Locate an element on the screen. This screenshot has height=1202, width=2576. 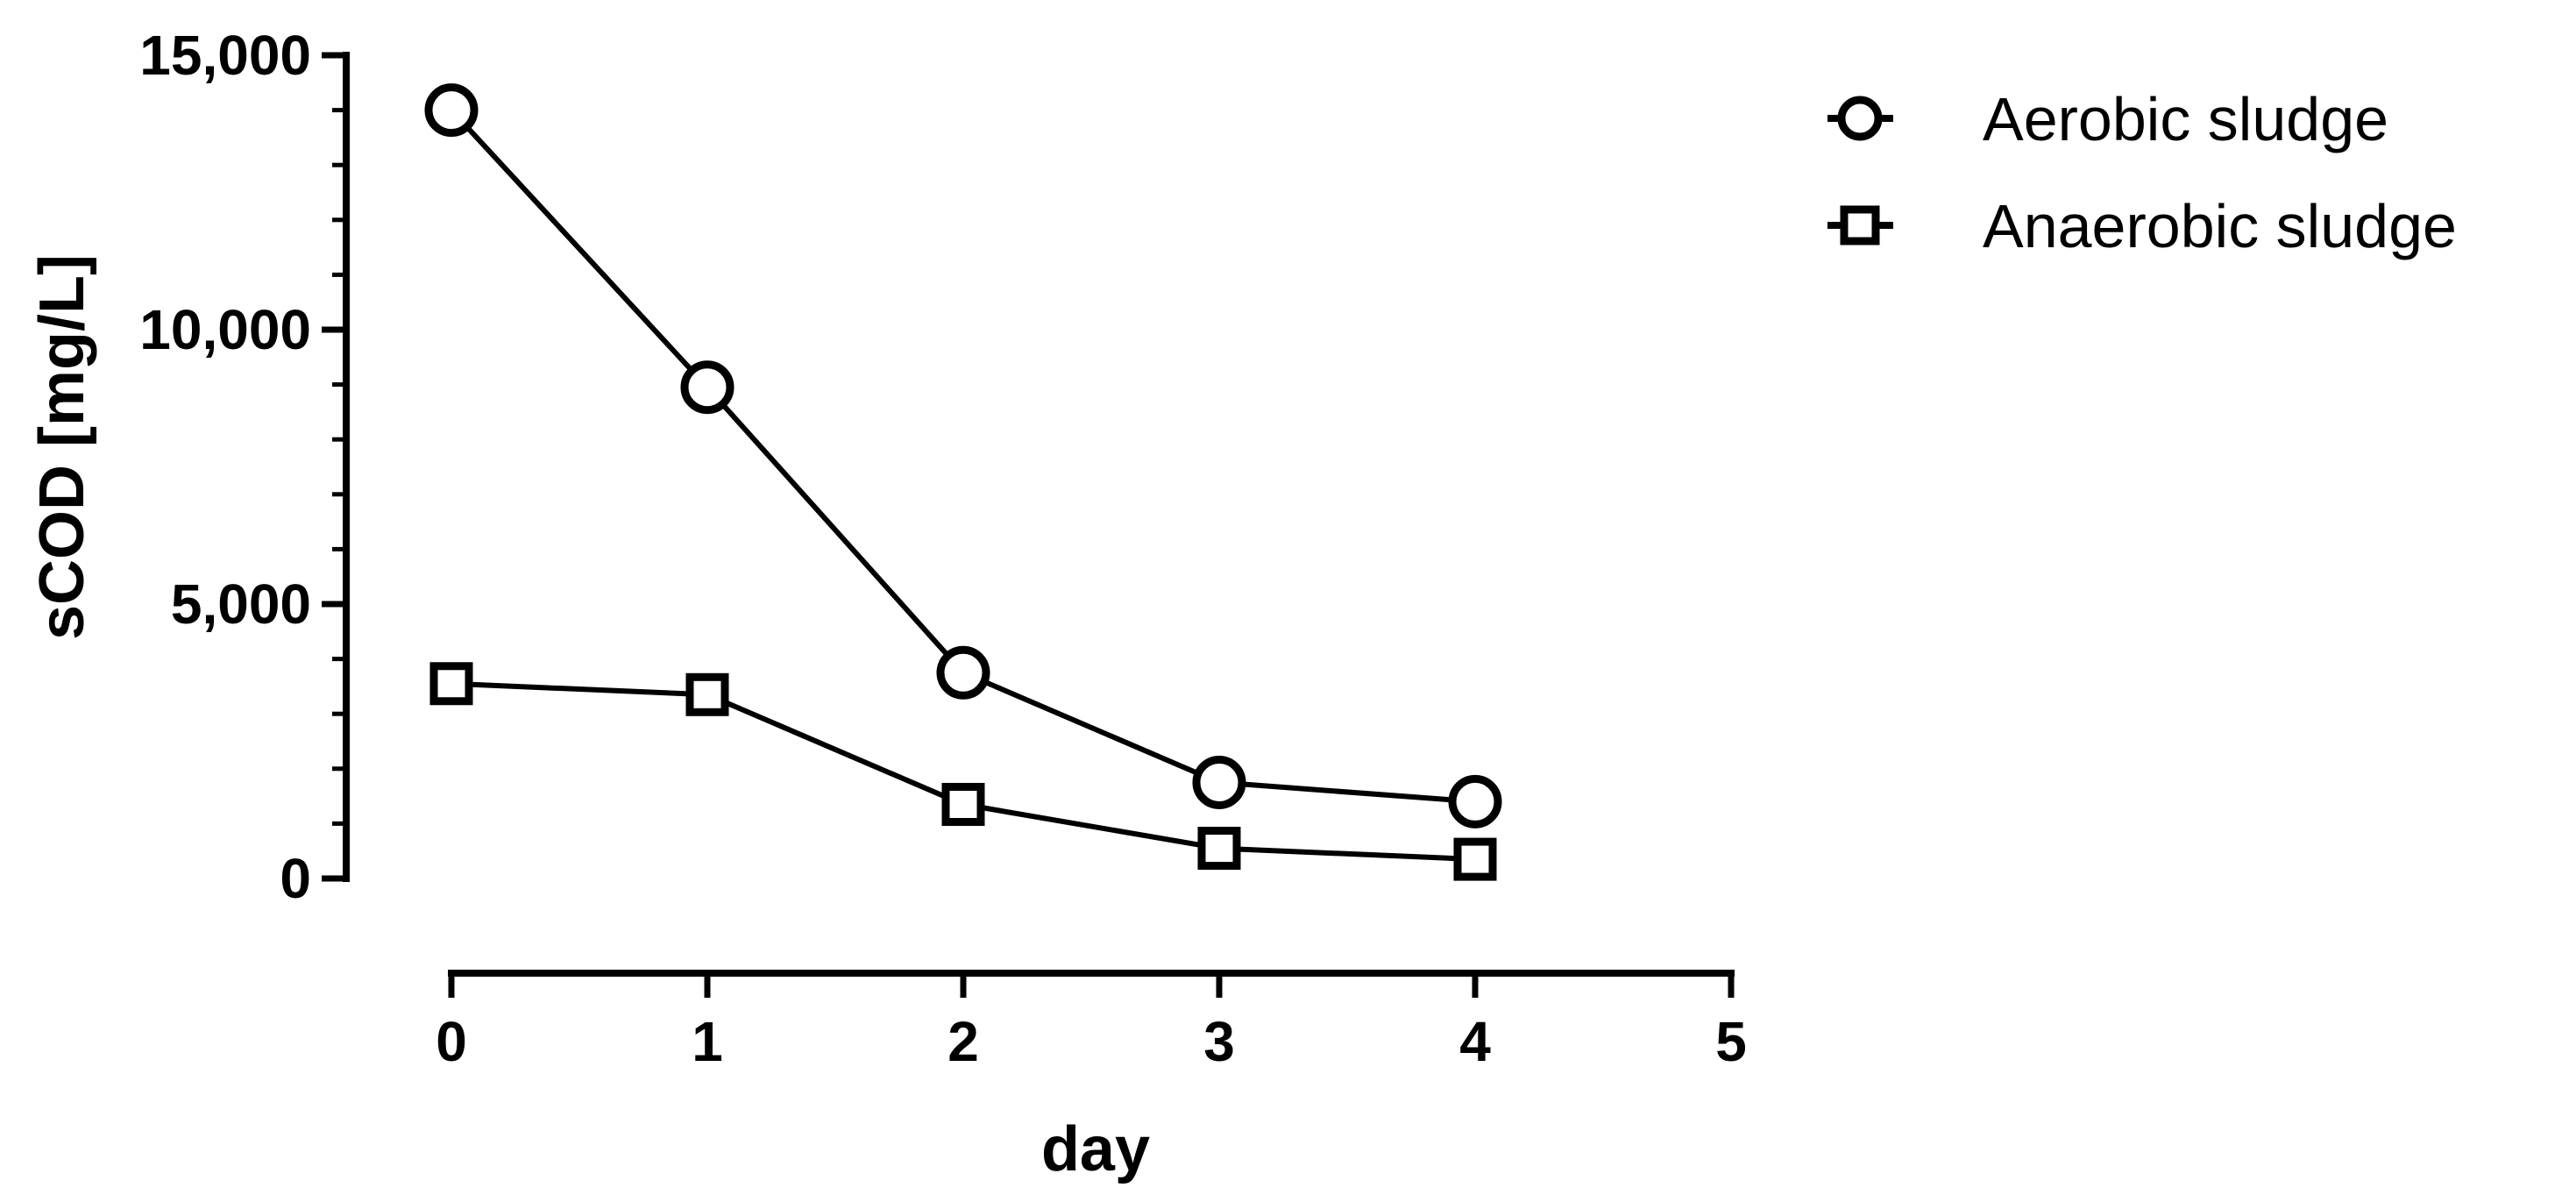
x-tick-label: 0 is located at coordinates (451, 1041).